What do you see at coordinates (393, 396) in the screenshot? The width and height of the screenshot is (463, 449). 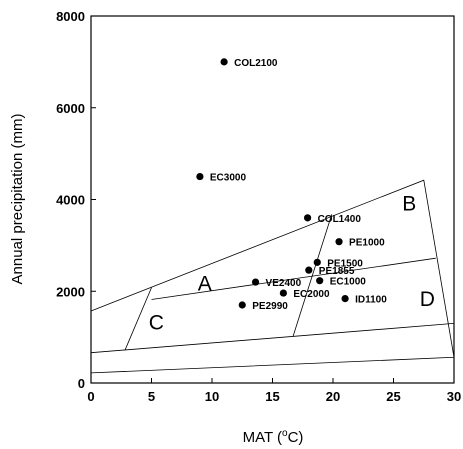 I see `x-tick-label: 25` at bounding box center [393, 396].